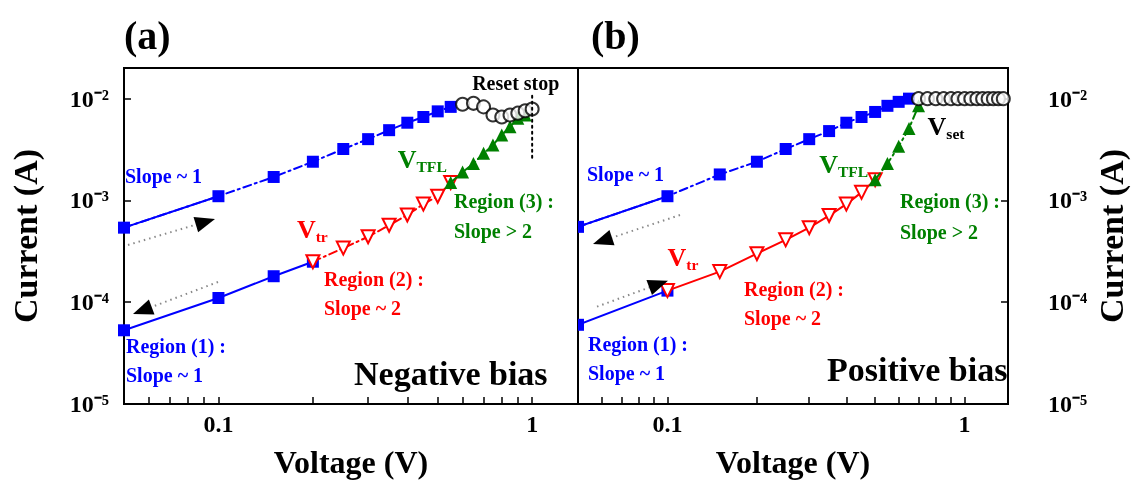  What do you see at coordinates (917, 369) in the screenshot?
I see `annotation: Positive bias` at bounding box center [917, 369].